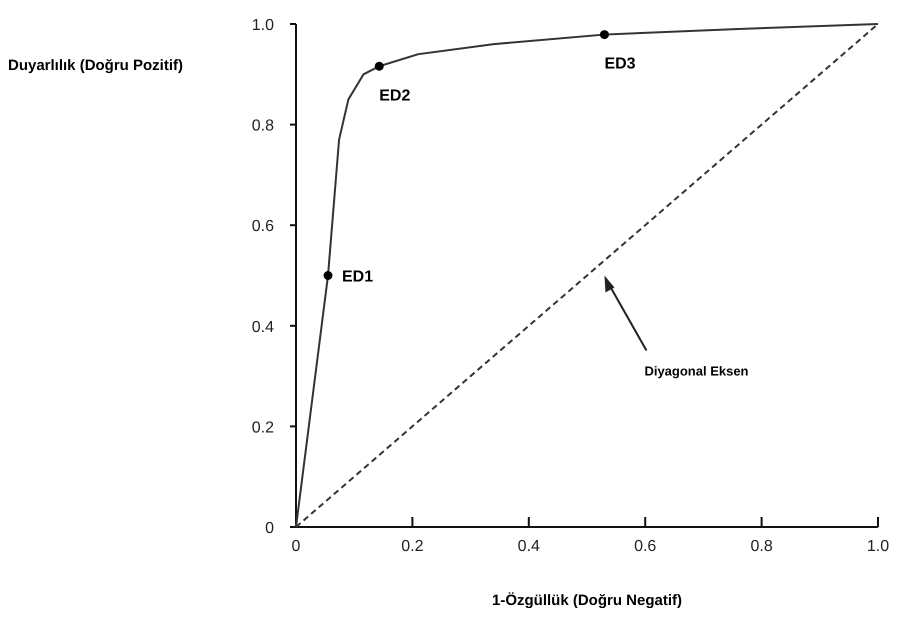 This screenshot has height=617, width=917. Describe the element at coordinates (529, 546) in the screenshot. I see `x-tick-label: 0.4` at that location.